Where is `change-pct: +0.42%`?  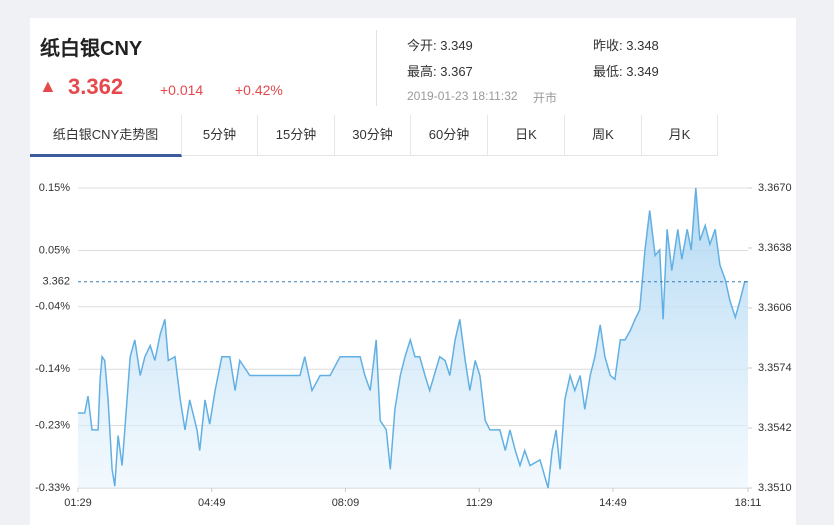 change-pct: +0.42% is located at coordinates (259, 90).